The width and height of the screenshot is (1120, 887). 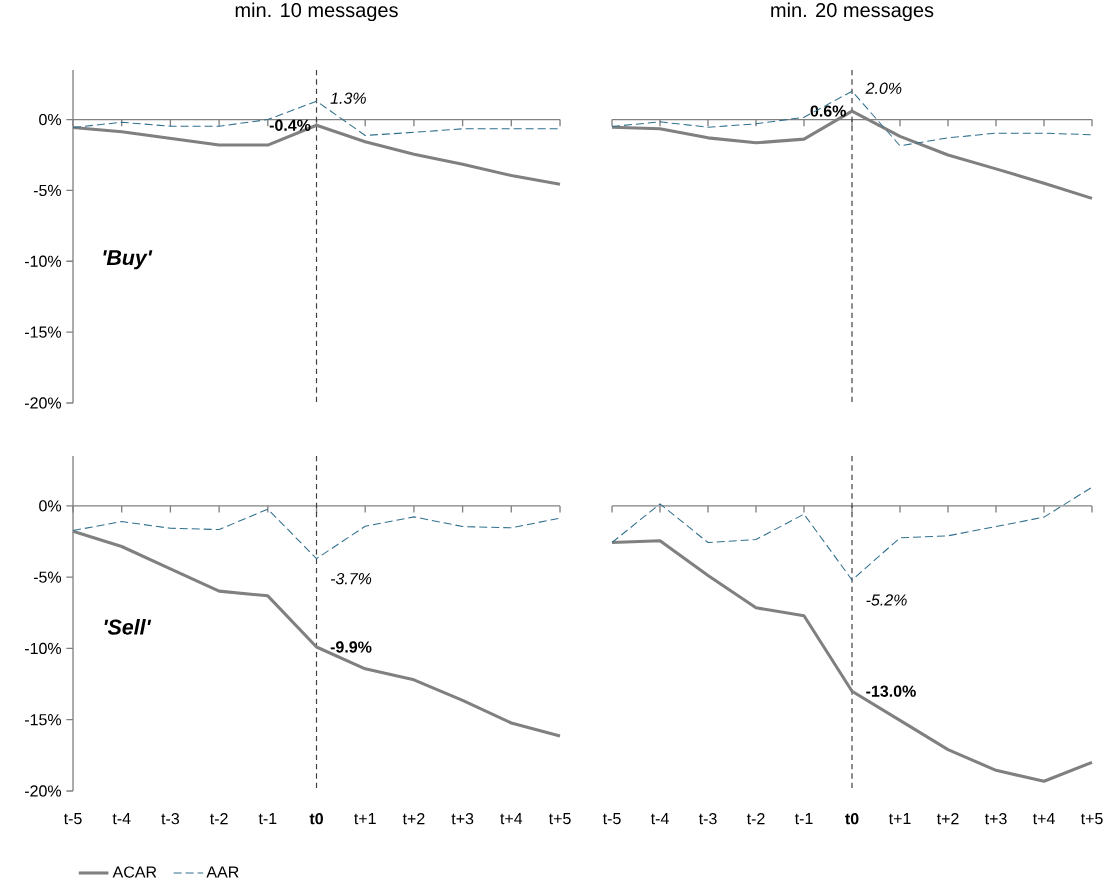 What do you see at coordinates (316, 12) in the screenshot?
I see `chart-title: min. 10 messages` at bounding box center [316, 12].